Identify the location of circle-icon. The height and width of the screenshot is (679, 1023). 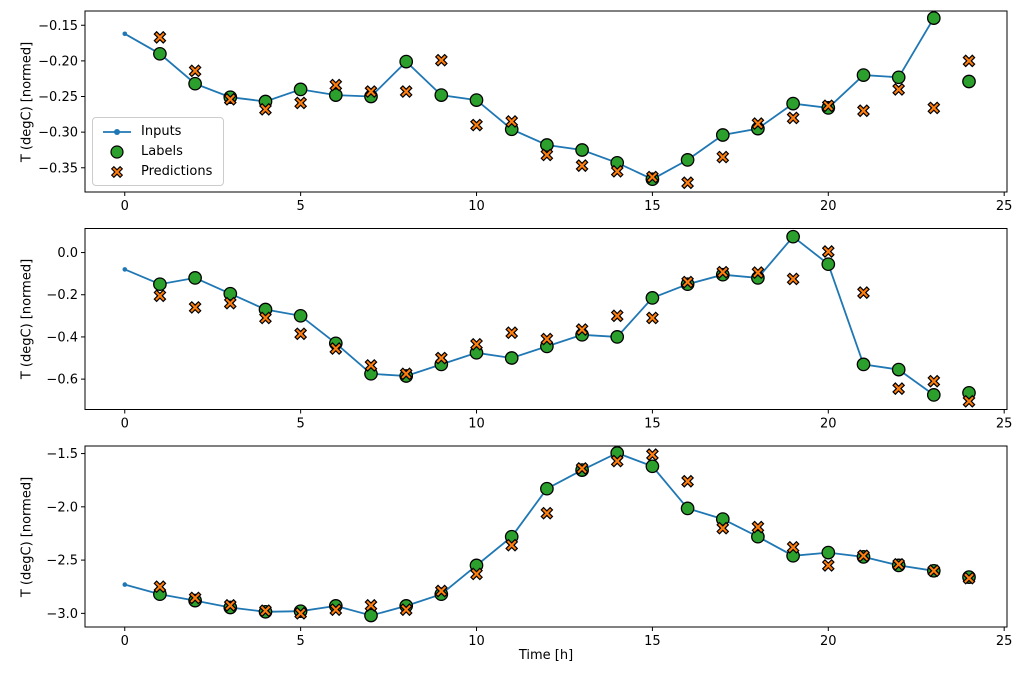
(117, 151).